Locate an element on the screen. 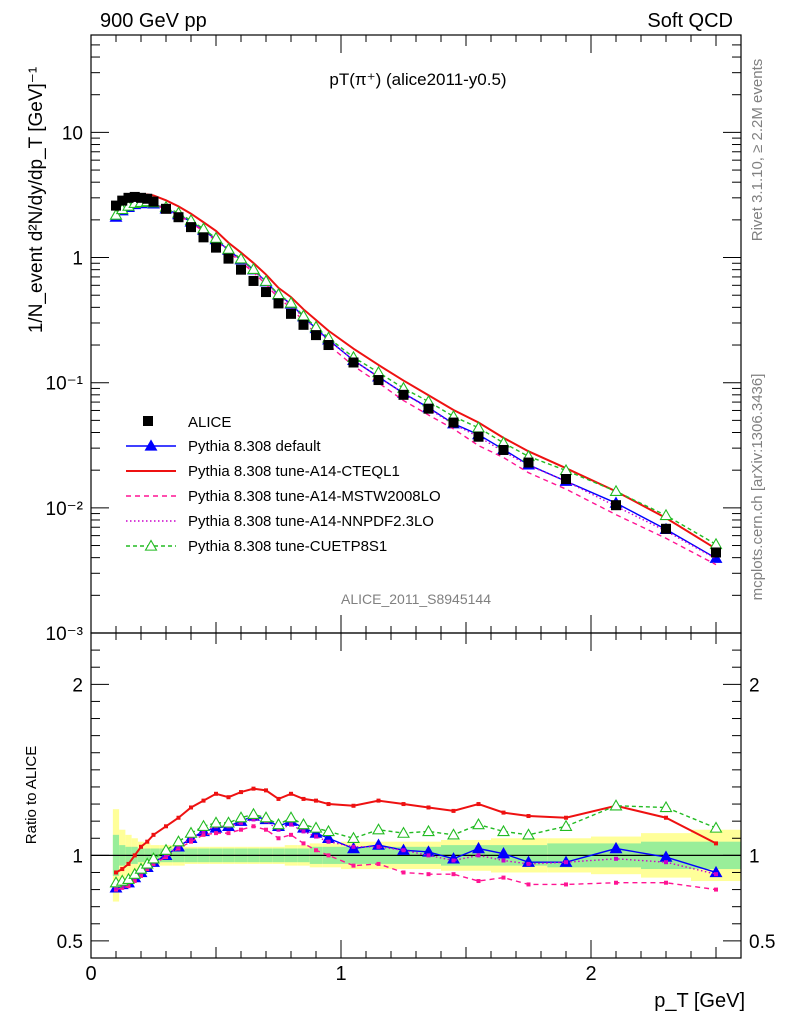  legend-label-3: Pythia 8.308 tune-A14-NNPDF2.3LO is located at coordinates (311, 521).